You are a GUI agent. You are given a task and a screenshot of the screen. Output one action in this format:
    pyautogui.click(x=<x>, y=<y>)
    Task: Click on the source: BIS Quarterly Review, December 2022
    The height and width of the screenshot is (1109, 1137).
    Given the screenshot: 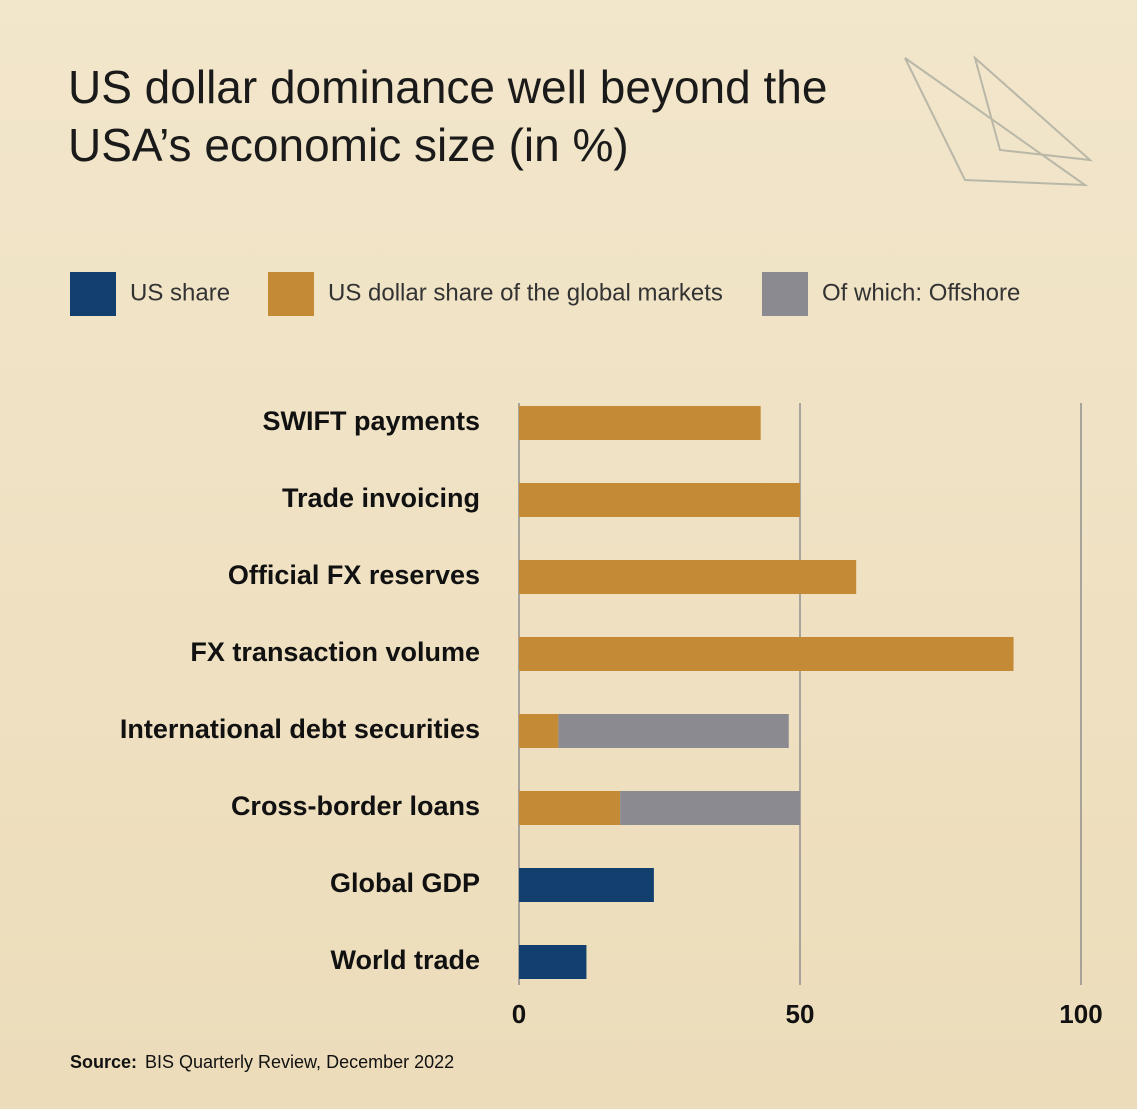 What is the action you would take?
    pyautogui.click(x=299, y=1062)
    